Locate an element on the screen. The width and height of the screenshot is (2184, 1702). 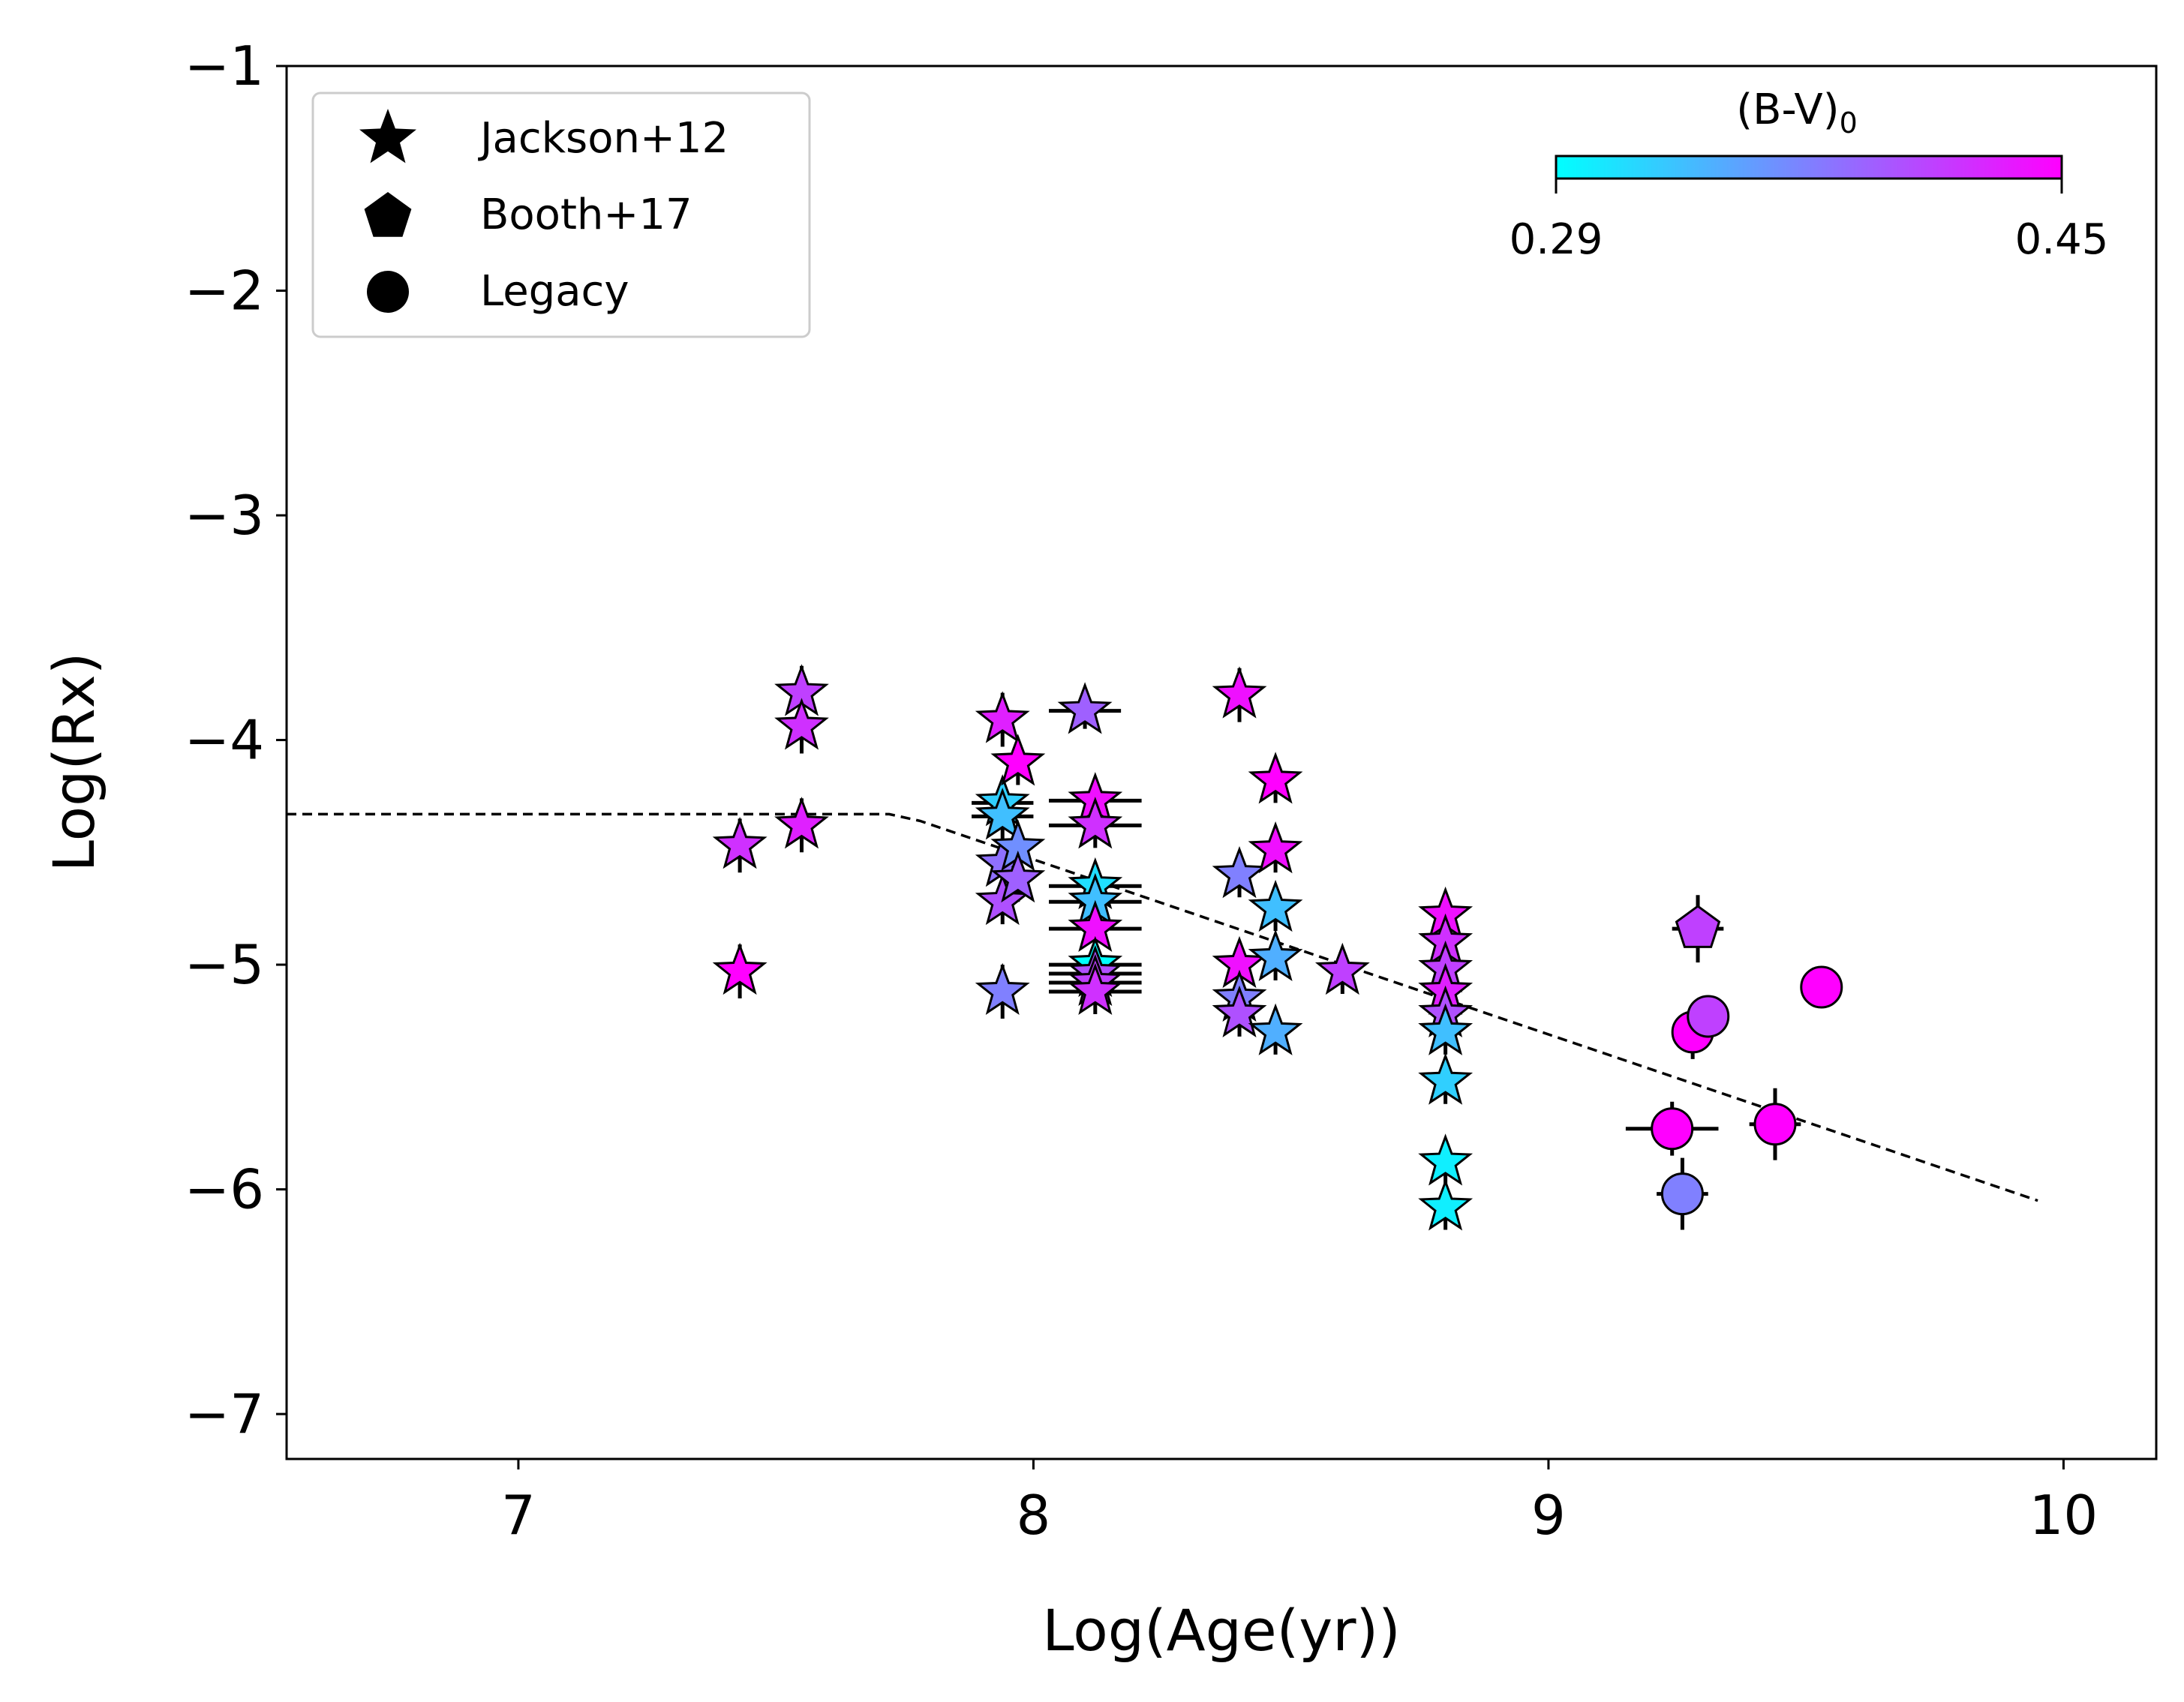
legend-box is located at coordinates (561, 215).